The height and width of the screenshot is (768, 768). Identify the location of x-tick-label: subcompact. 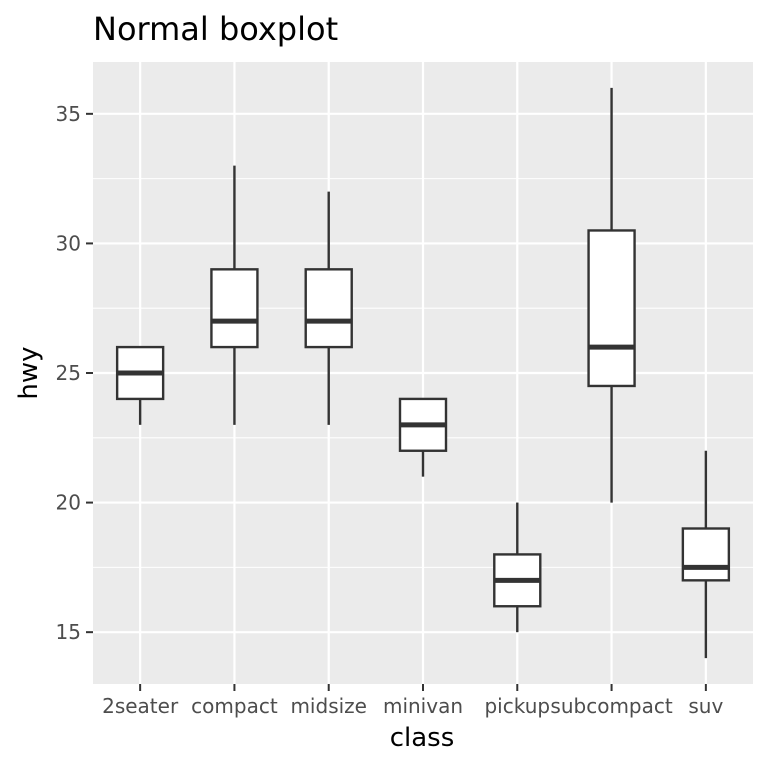
(611, 706).